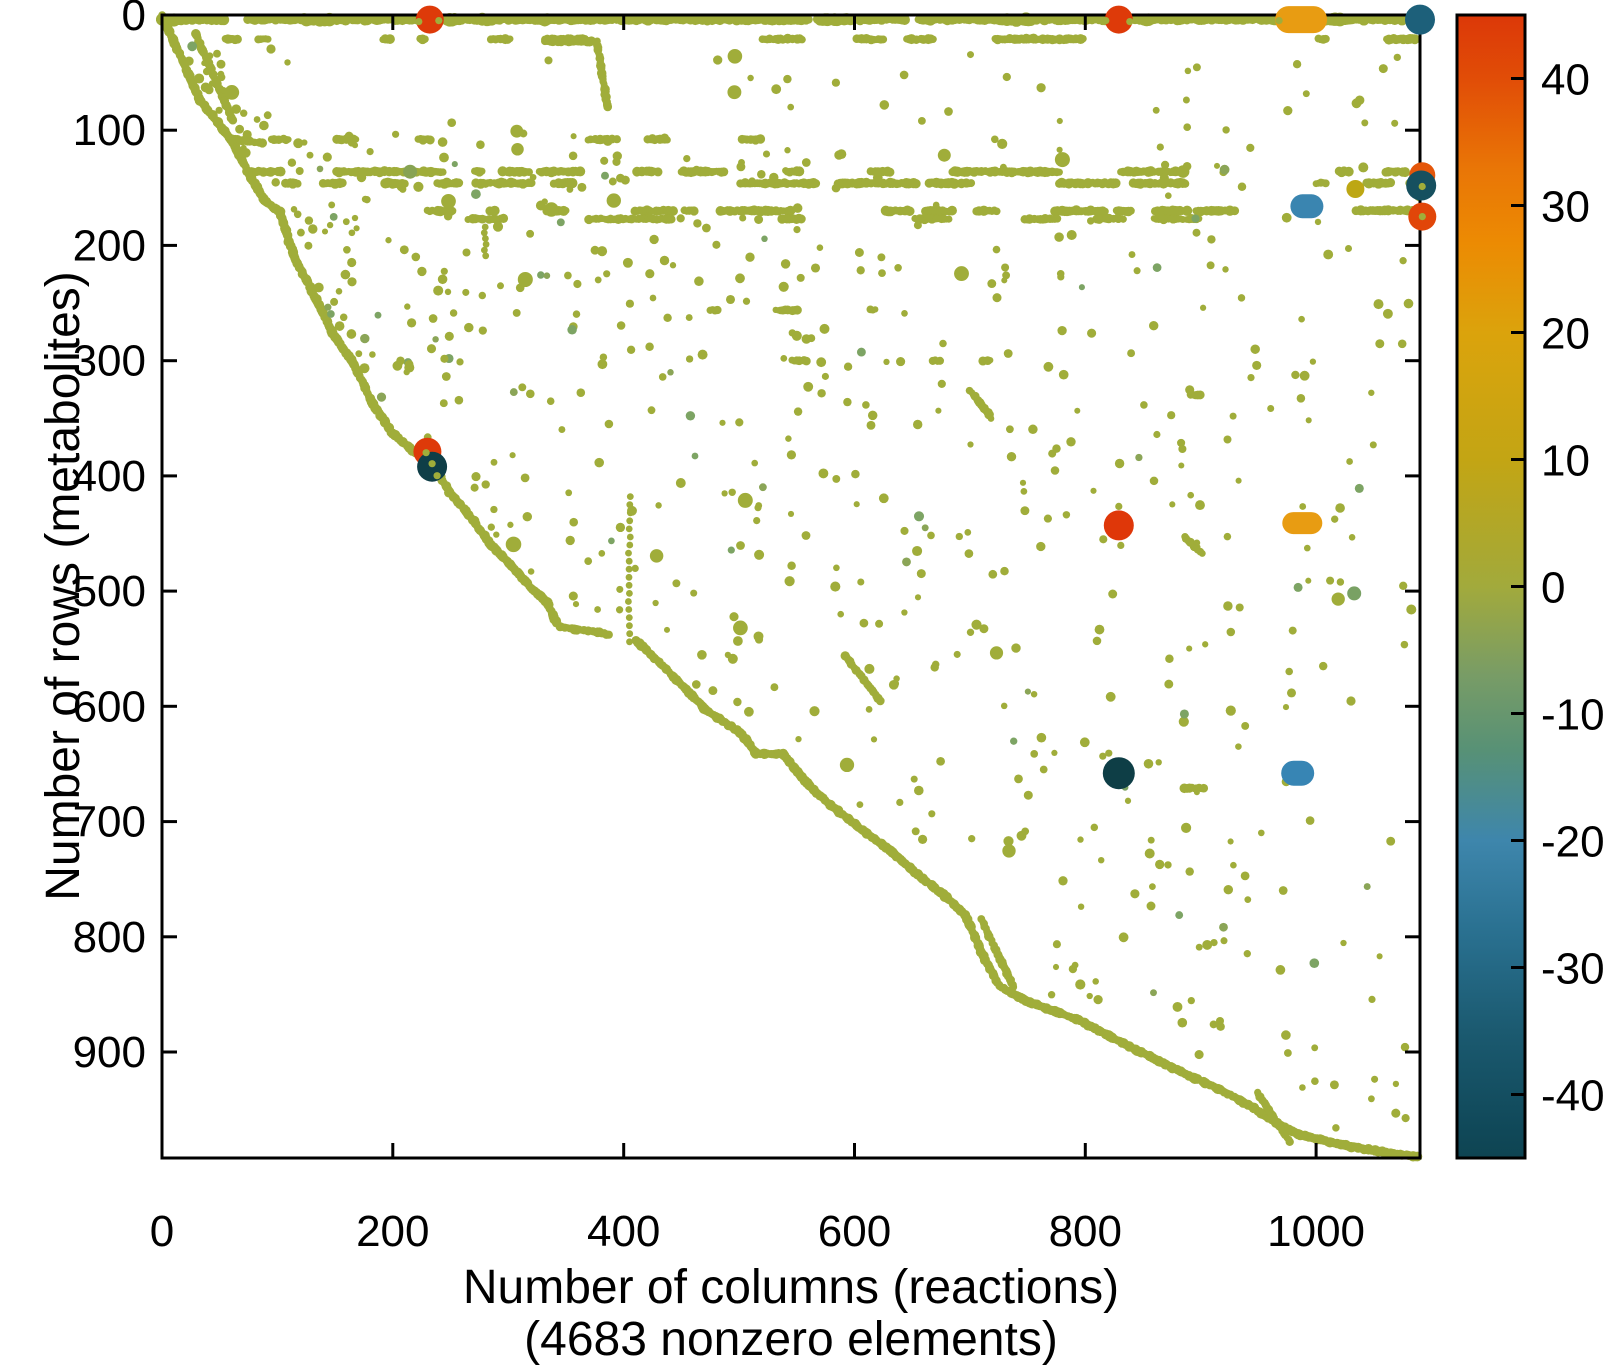  I want to click on svg-text: 30, so click(1565, 207).